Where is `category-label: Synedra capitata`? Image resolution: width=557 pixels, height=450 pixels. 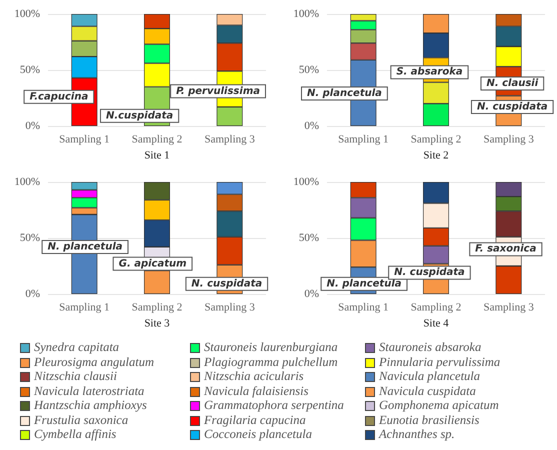
category-label: Synedra capitata is located at coordinates (76, 347).